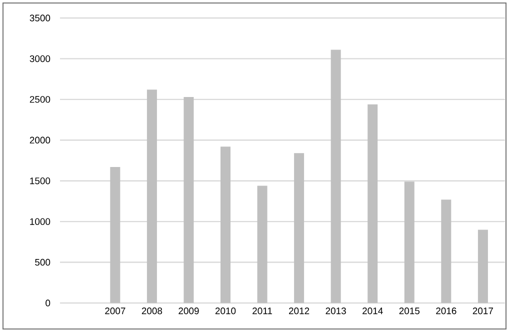  I want to click on x-tick-label: 2007, so click(115, 311).